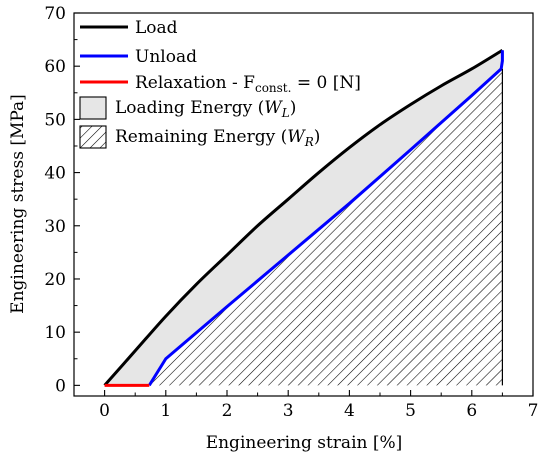  I want to click on legend-label: Unload, so click(166, 57).